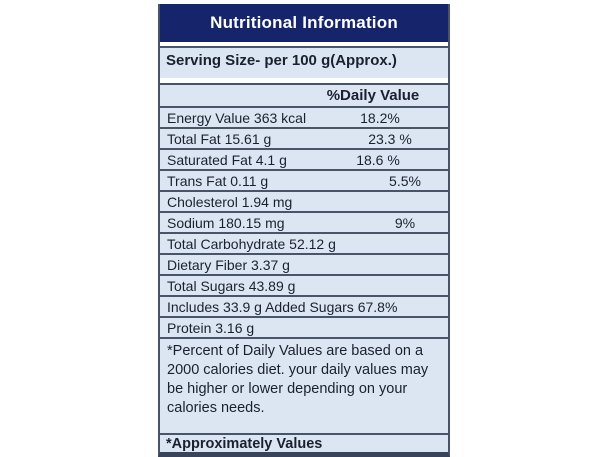 This screenshot has width=610, height=457. Describe the element at coordinates (380, 117) in the screenshot. I see `row-value: 18.2%` at that location.